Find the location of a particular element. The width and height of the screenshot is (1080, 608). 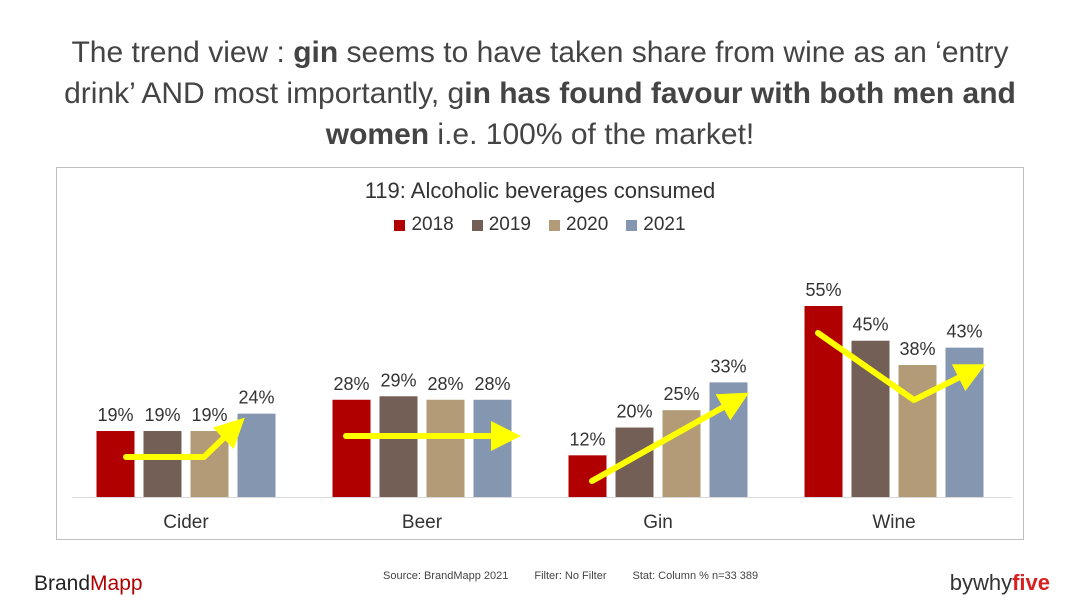

x-tick-label-wine: Wine is located at coordinates (893, 522).